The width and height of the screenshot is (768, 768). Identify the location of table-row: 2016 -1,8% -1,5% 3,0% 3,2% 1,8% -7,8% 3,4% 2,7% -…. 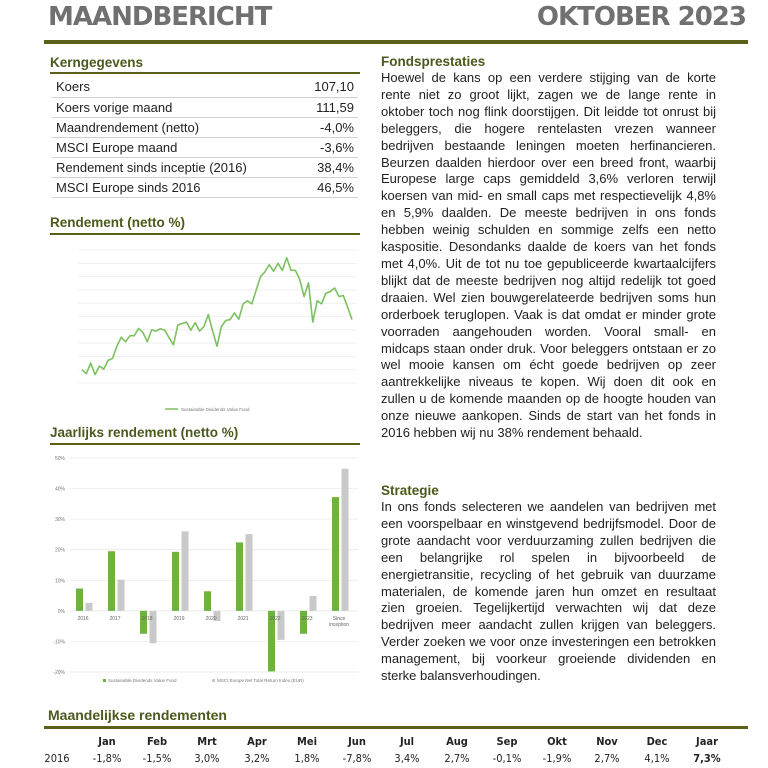
(382, 758).